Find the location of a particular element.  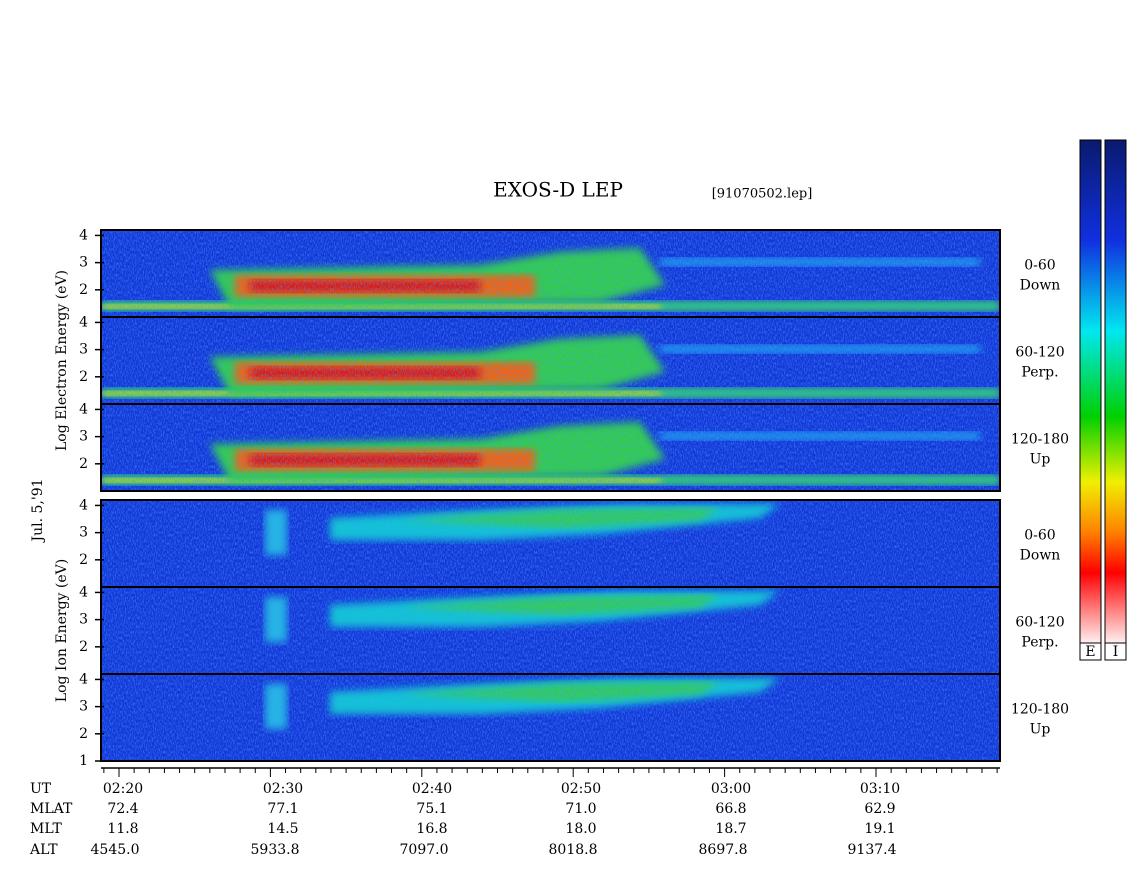

row-value: 18.7 is located at coordinates (730, 829).